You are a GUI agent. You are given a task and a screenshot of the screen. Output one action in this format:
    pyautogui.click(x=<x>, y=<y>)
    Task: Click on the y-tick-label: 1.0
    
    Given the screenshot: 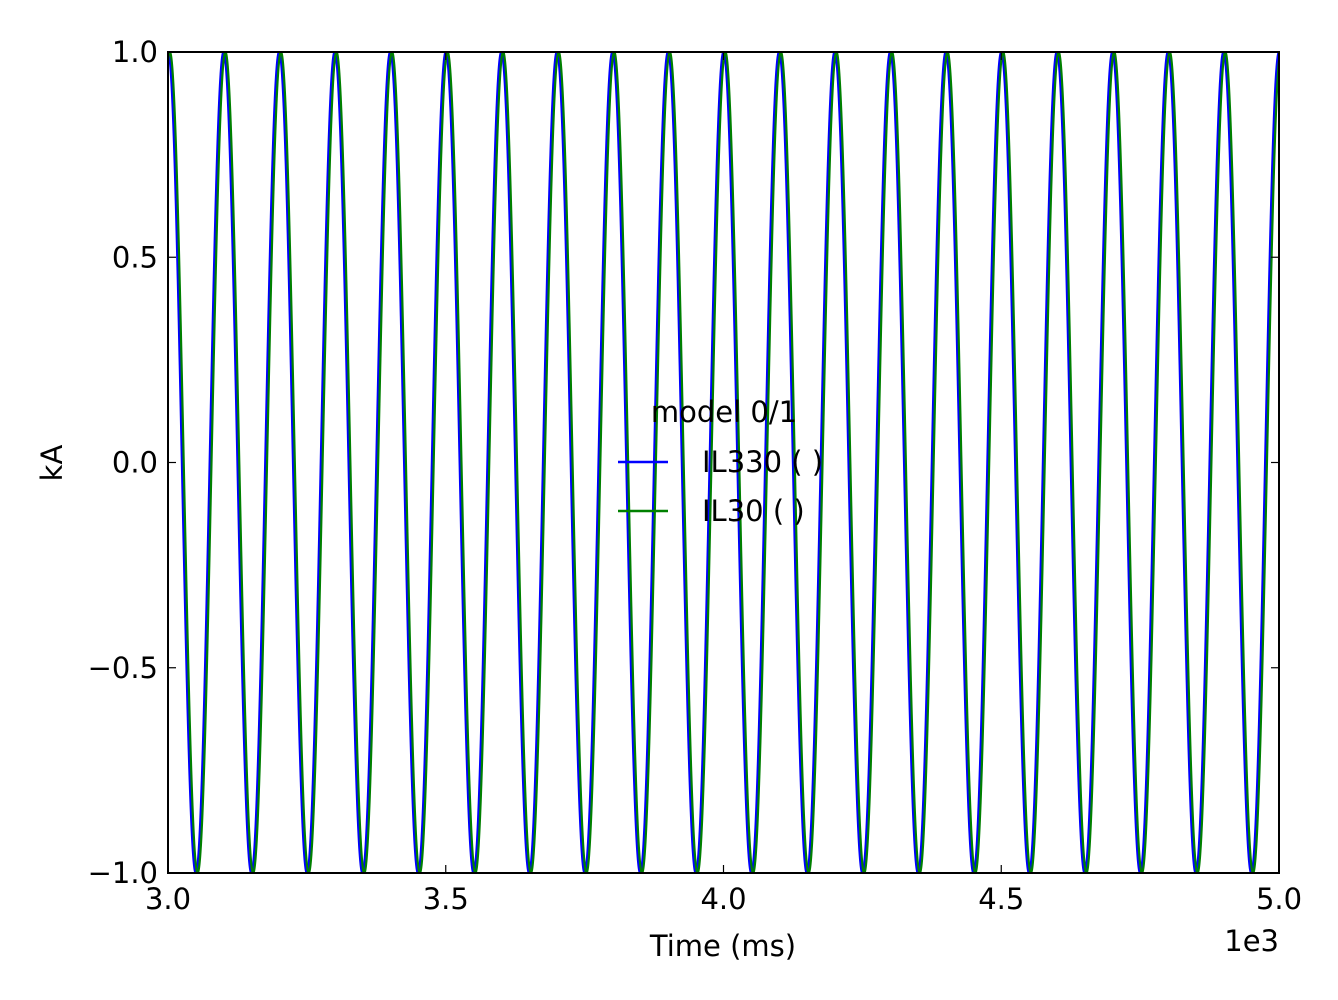 What is the action you would take?
    pyautogui.click(x=135, y=52)
    